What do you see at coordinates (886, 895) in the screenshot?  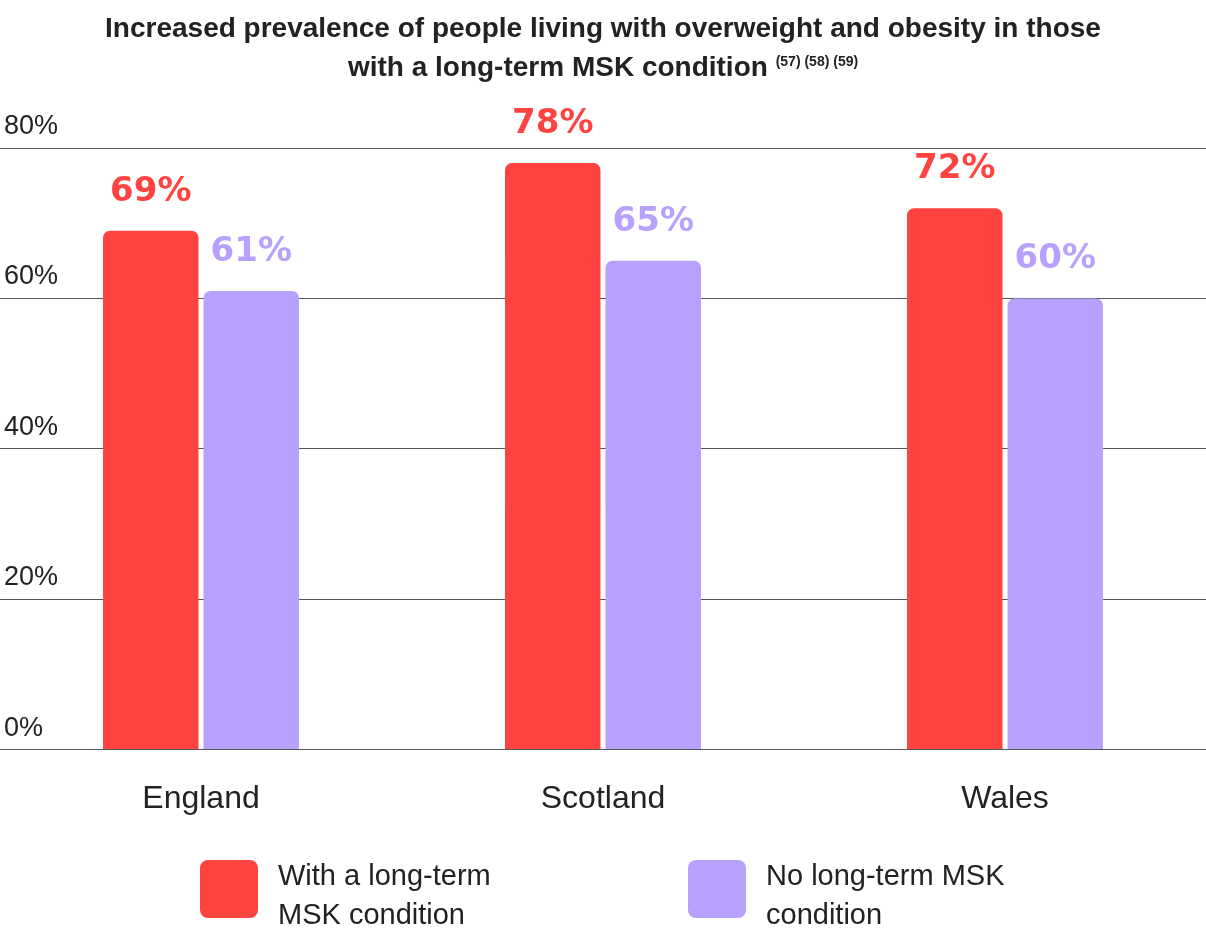 I see `legend-label: No long-term MSK condition` at bounding box center [886, 895].